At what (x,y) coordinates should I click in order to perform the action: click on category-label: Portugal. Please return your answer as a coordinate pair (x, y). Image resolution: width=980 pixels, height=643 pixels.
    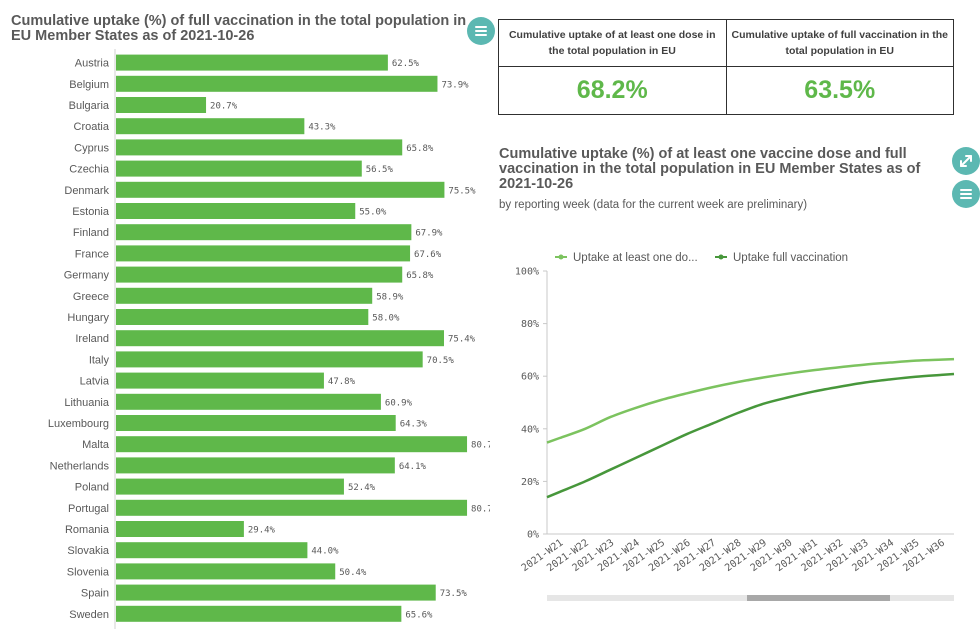
    Looking at the image, I should click on (88, 509).